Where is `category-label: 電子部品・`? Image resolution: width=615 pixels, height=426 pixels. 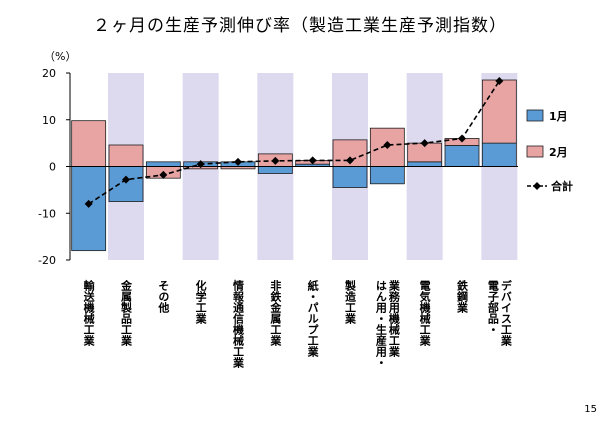 category-label: 電子部品・ is located at coordinates (492, 307).